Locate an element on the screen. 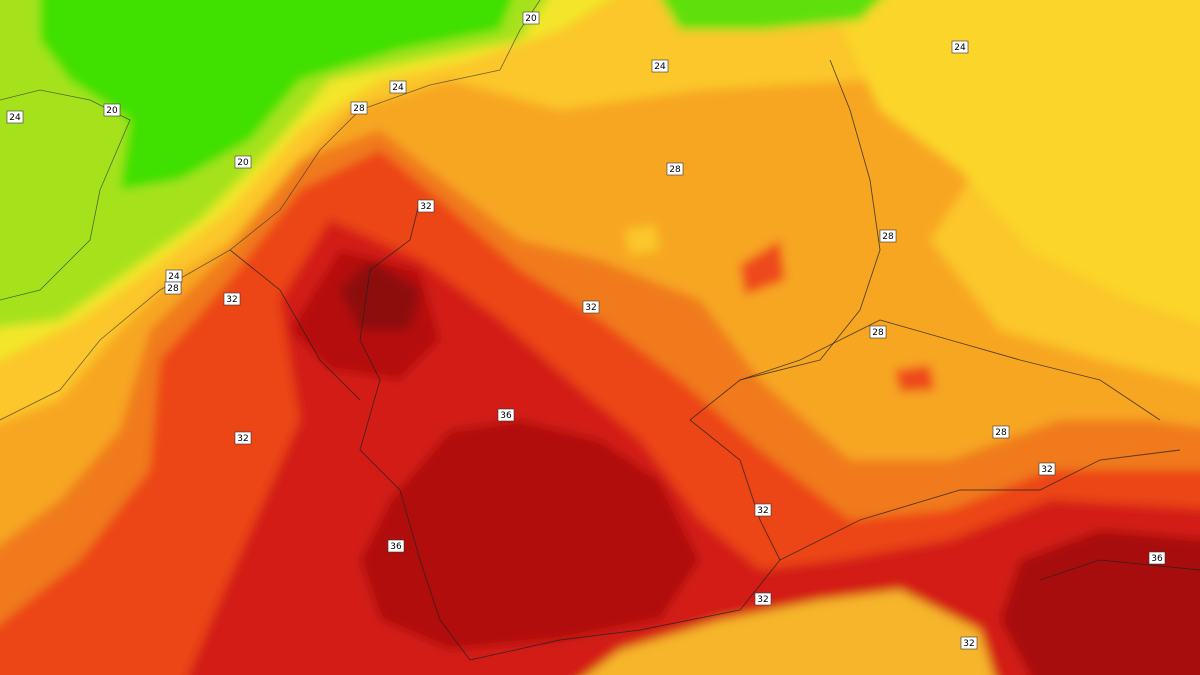 This screenshot has height=675, width=1200. field-green-north is located at coordinates (771, 15).